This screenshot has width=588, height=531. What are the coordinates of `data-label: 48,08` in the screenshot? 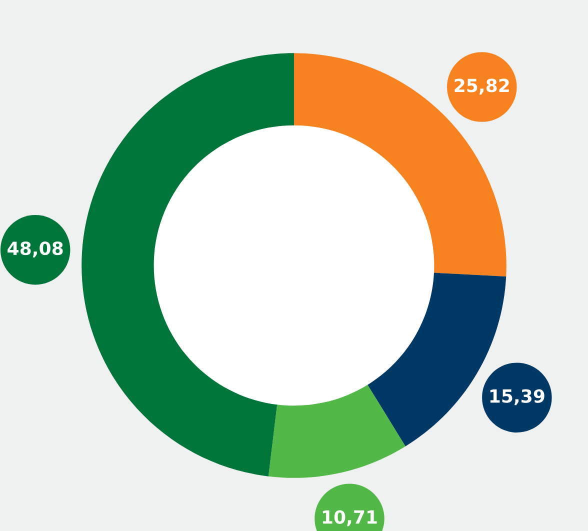 It's located at (35, 249).